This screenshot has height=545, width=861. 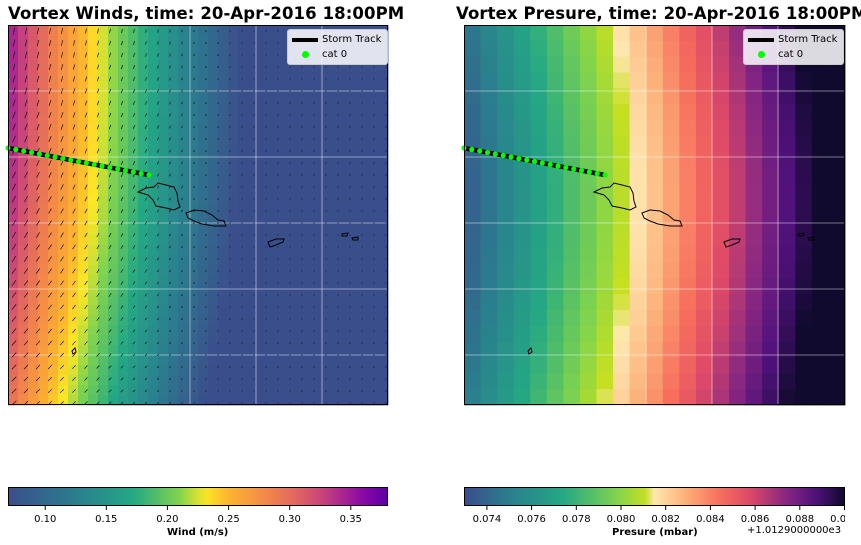 I want to click on legend-dot-swatch, so click(x=761, y=54).